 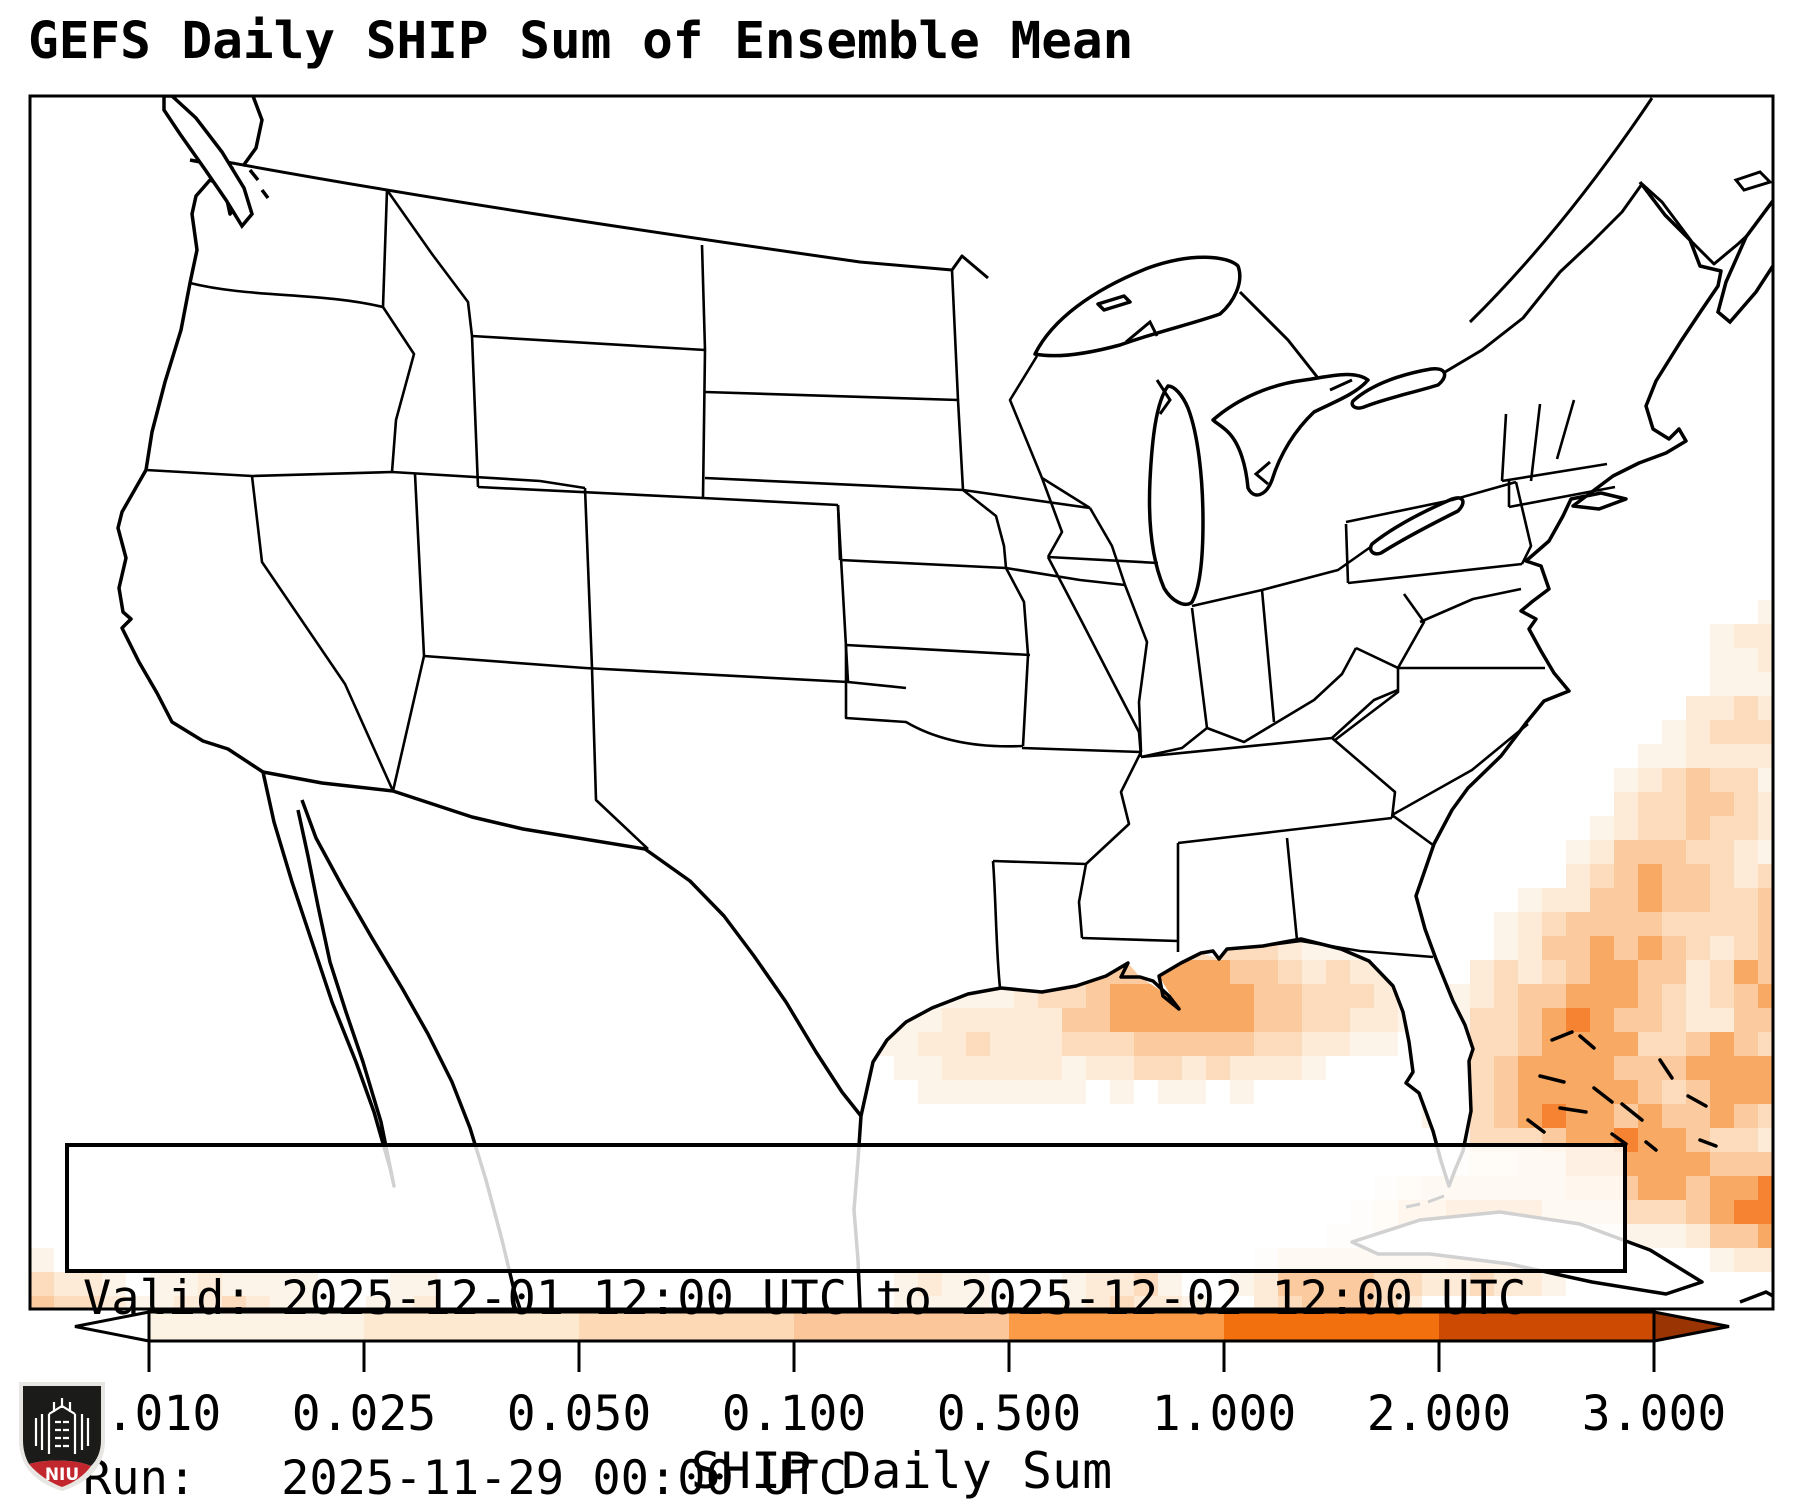 I want to click on bahamas-islands, so click(x=1622, y=1091).